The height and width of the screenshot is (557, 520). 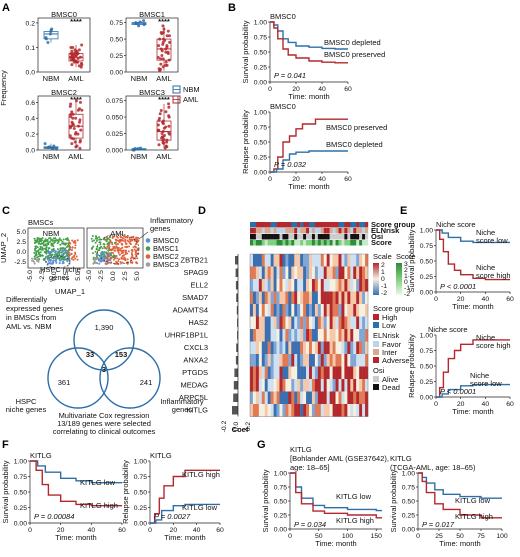 I want to click on x-tick-label: 40, so click(x=322, y=179).